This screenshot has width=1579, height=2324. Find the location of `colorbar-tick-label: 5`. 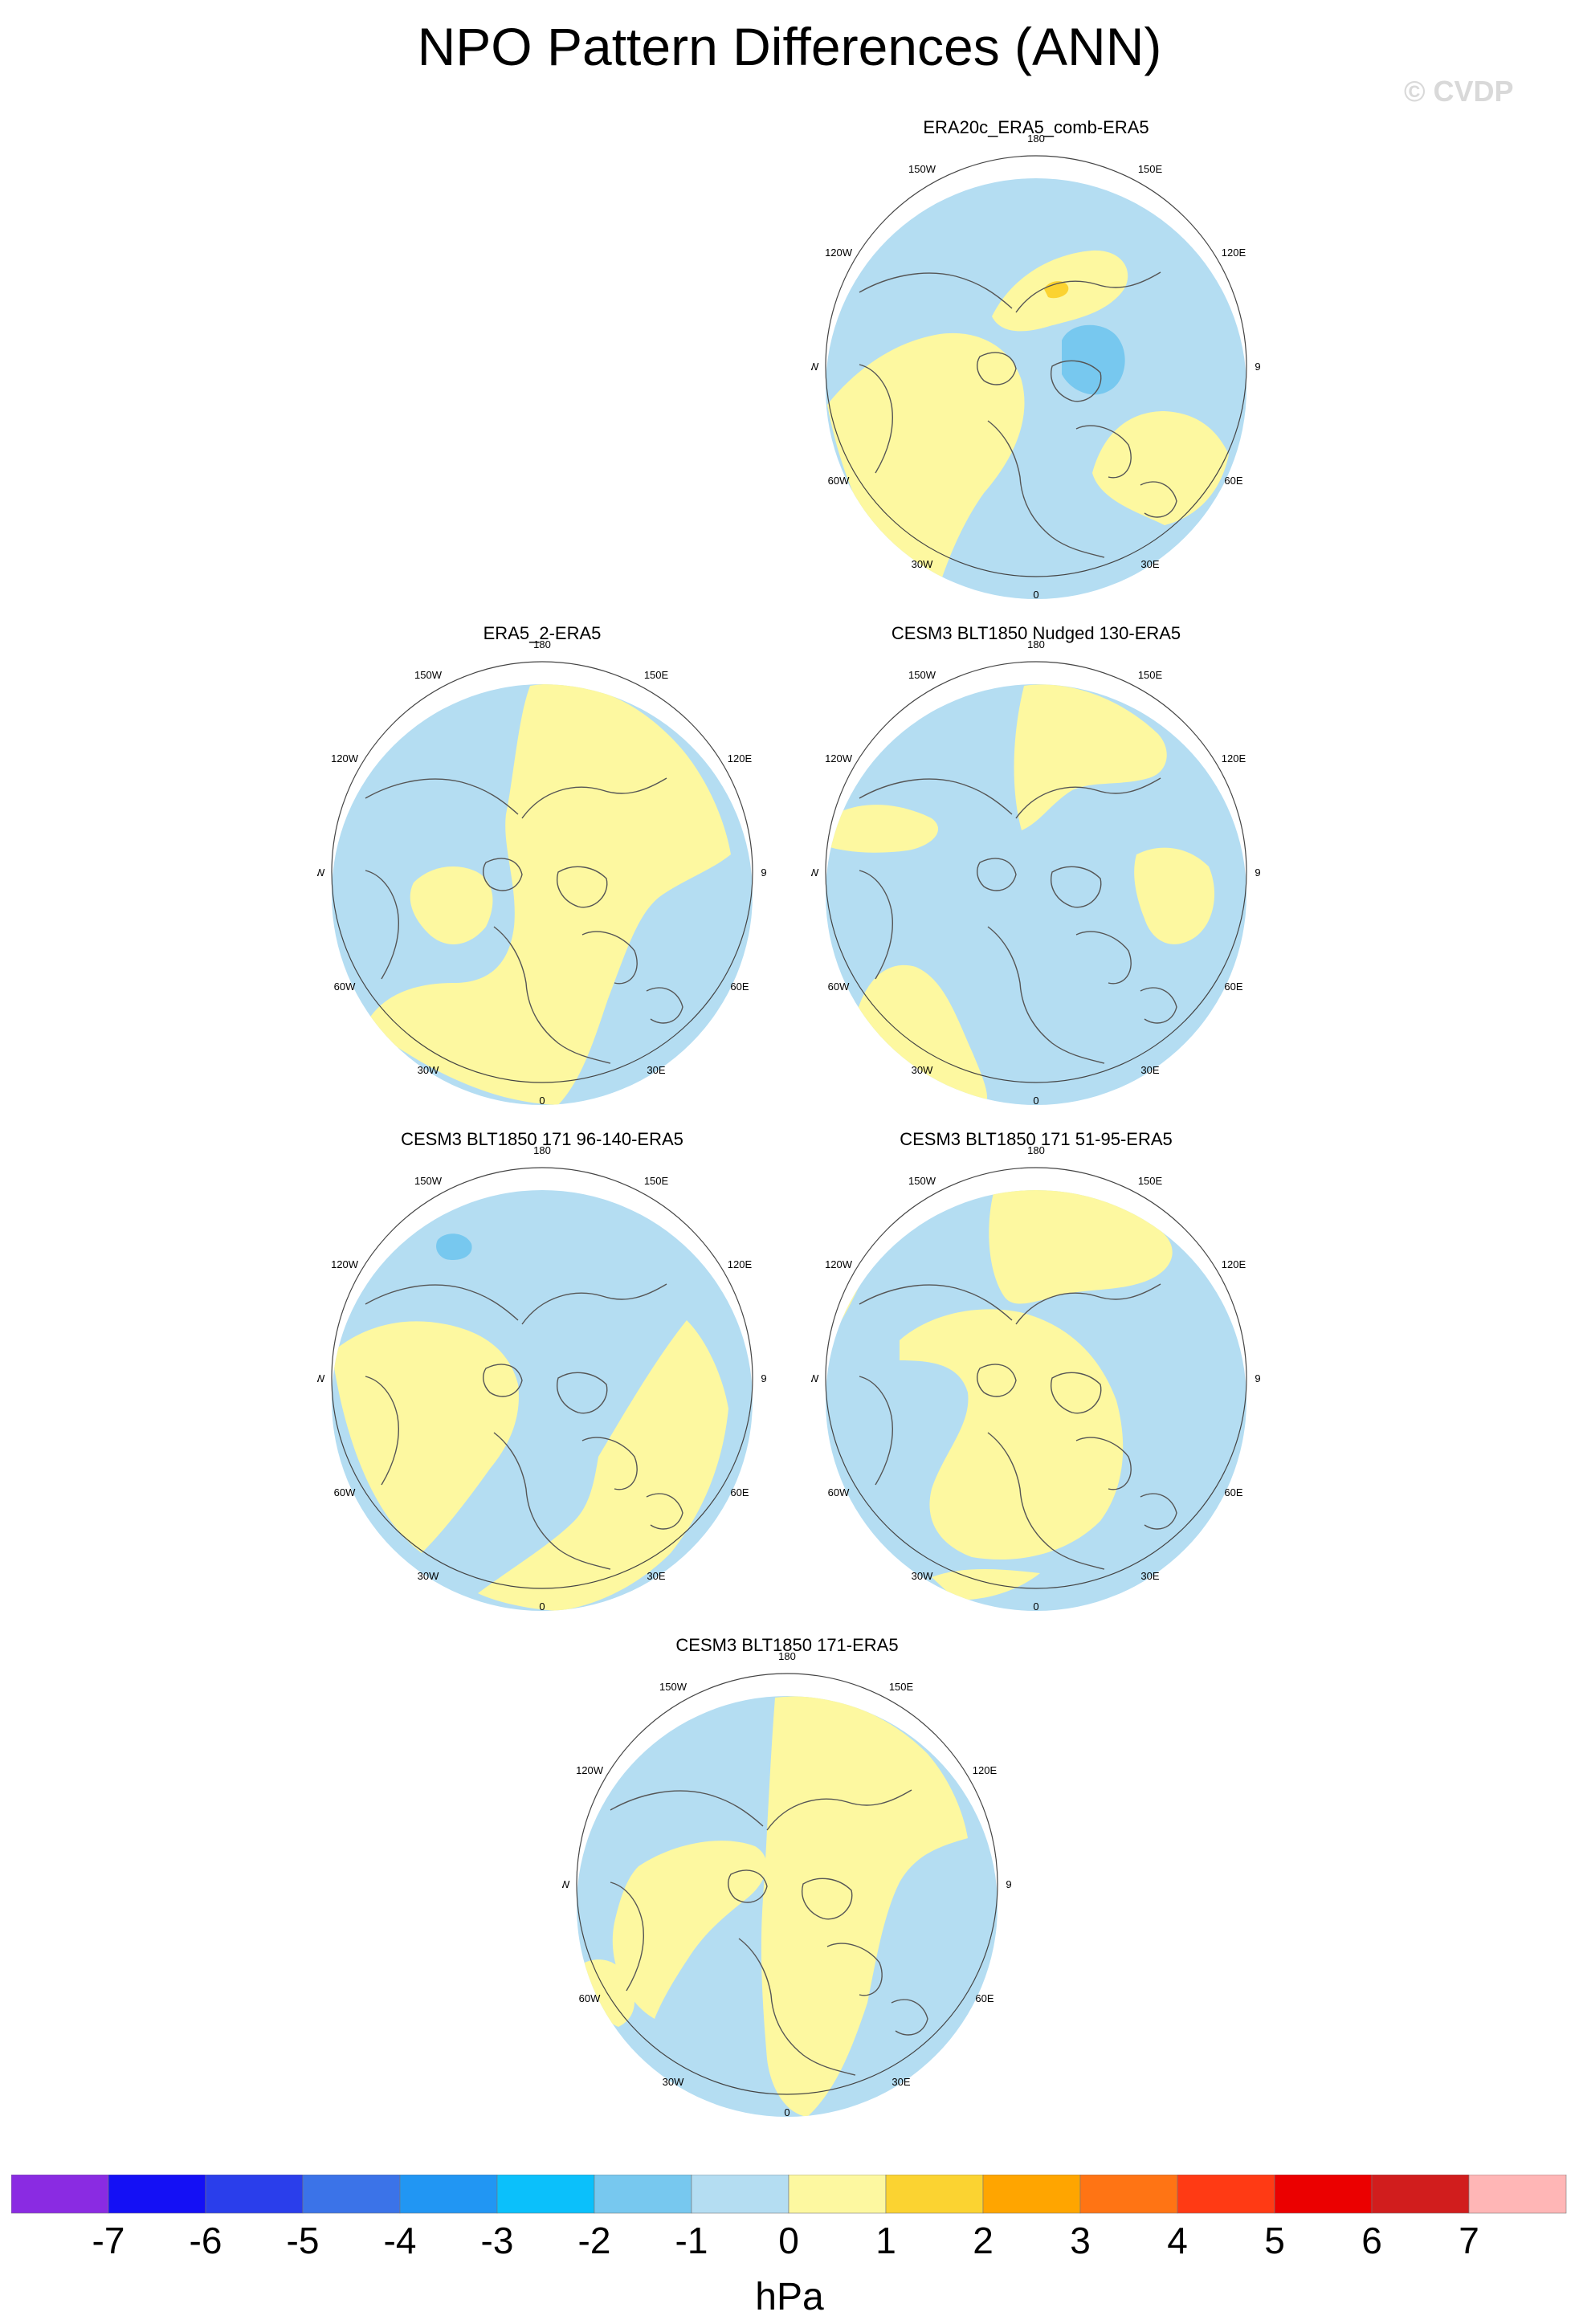

colorbar-tick-label: 5 is located at coordinates (1274, 2241).